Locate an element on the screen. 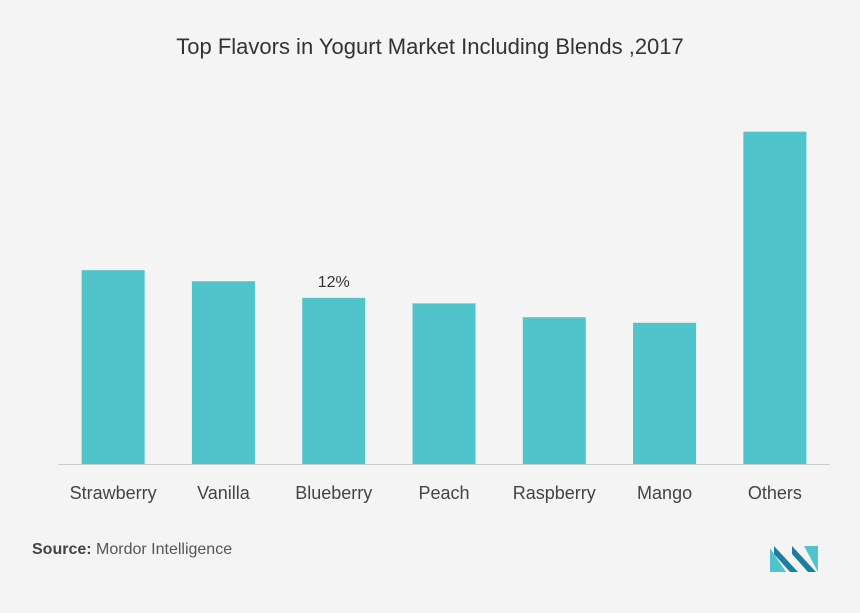 The height and width of the screenshot is (613, 860). x-tick-label: Strawberry is located at coordinates (113, 493).